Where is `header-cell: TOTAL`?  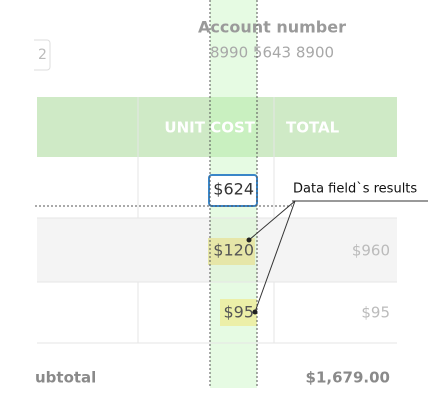
header-cell: TOTAL is located at coordinates (313, 128).